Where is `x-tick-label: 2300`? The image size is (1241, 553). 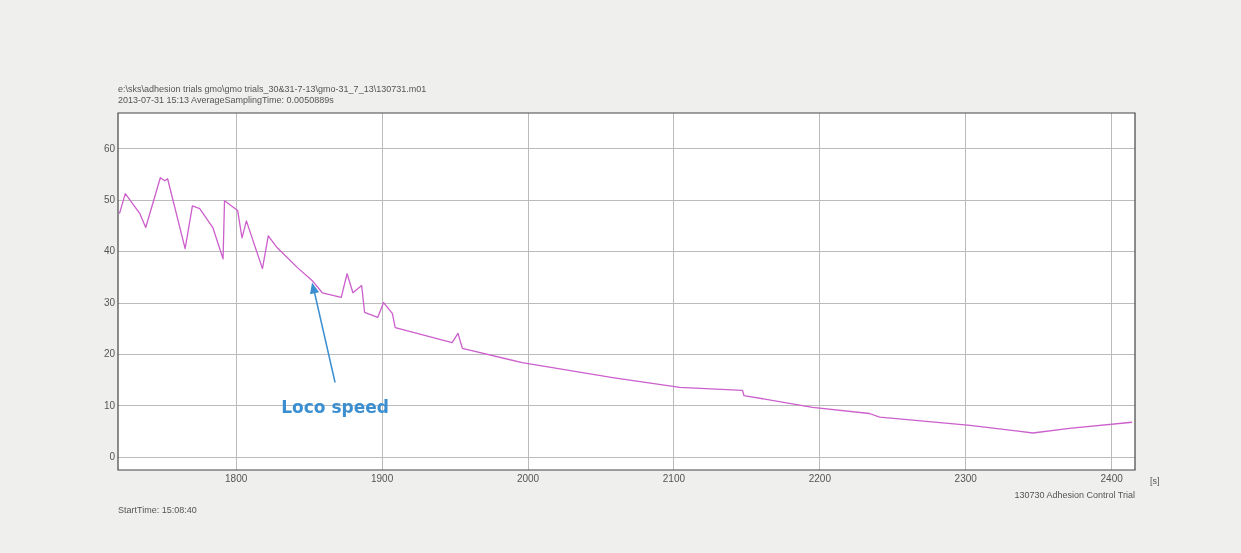 x-tick-label: 2300 is located at coordinates (966, 478).